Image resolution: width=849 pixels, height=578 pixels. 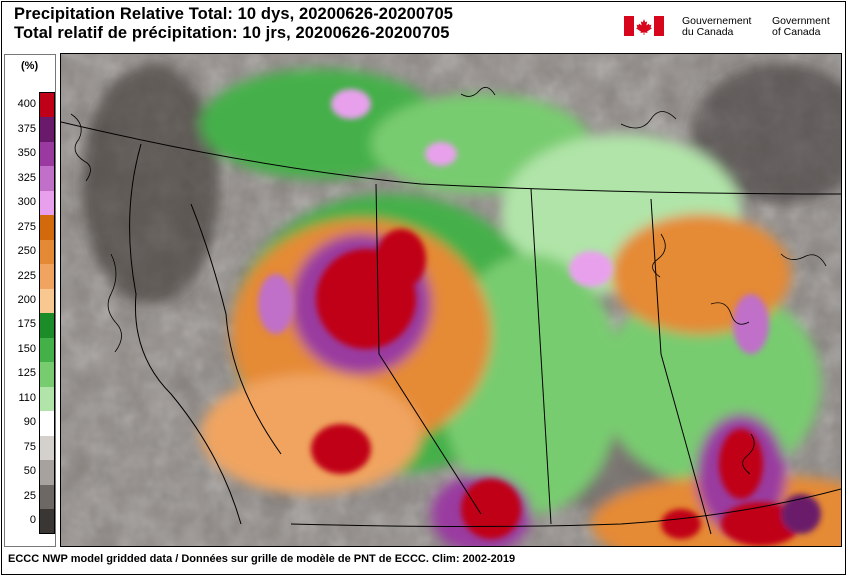 I want to click on legend-tick-label: 75, so click(x=29, y=446).